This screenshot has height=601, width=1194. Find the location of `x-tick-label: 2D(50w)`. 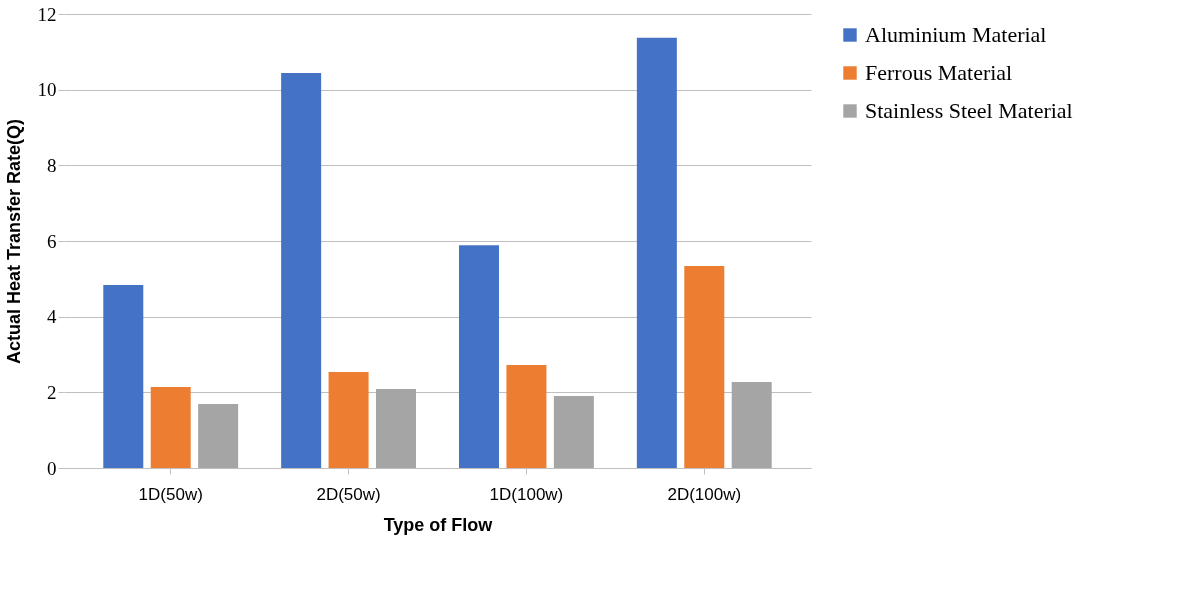

x-tick-label: 2D(50w) is located at coordinates (348, 494).